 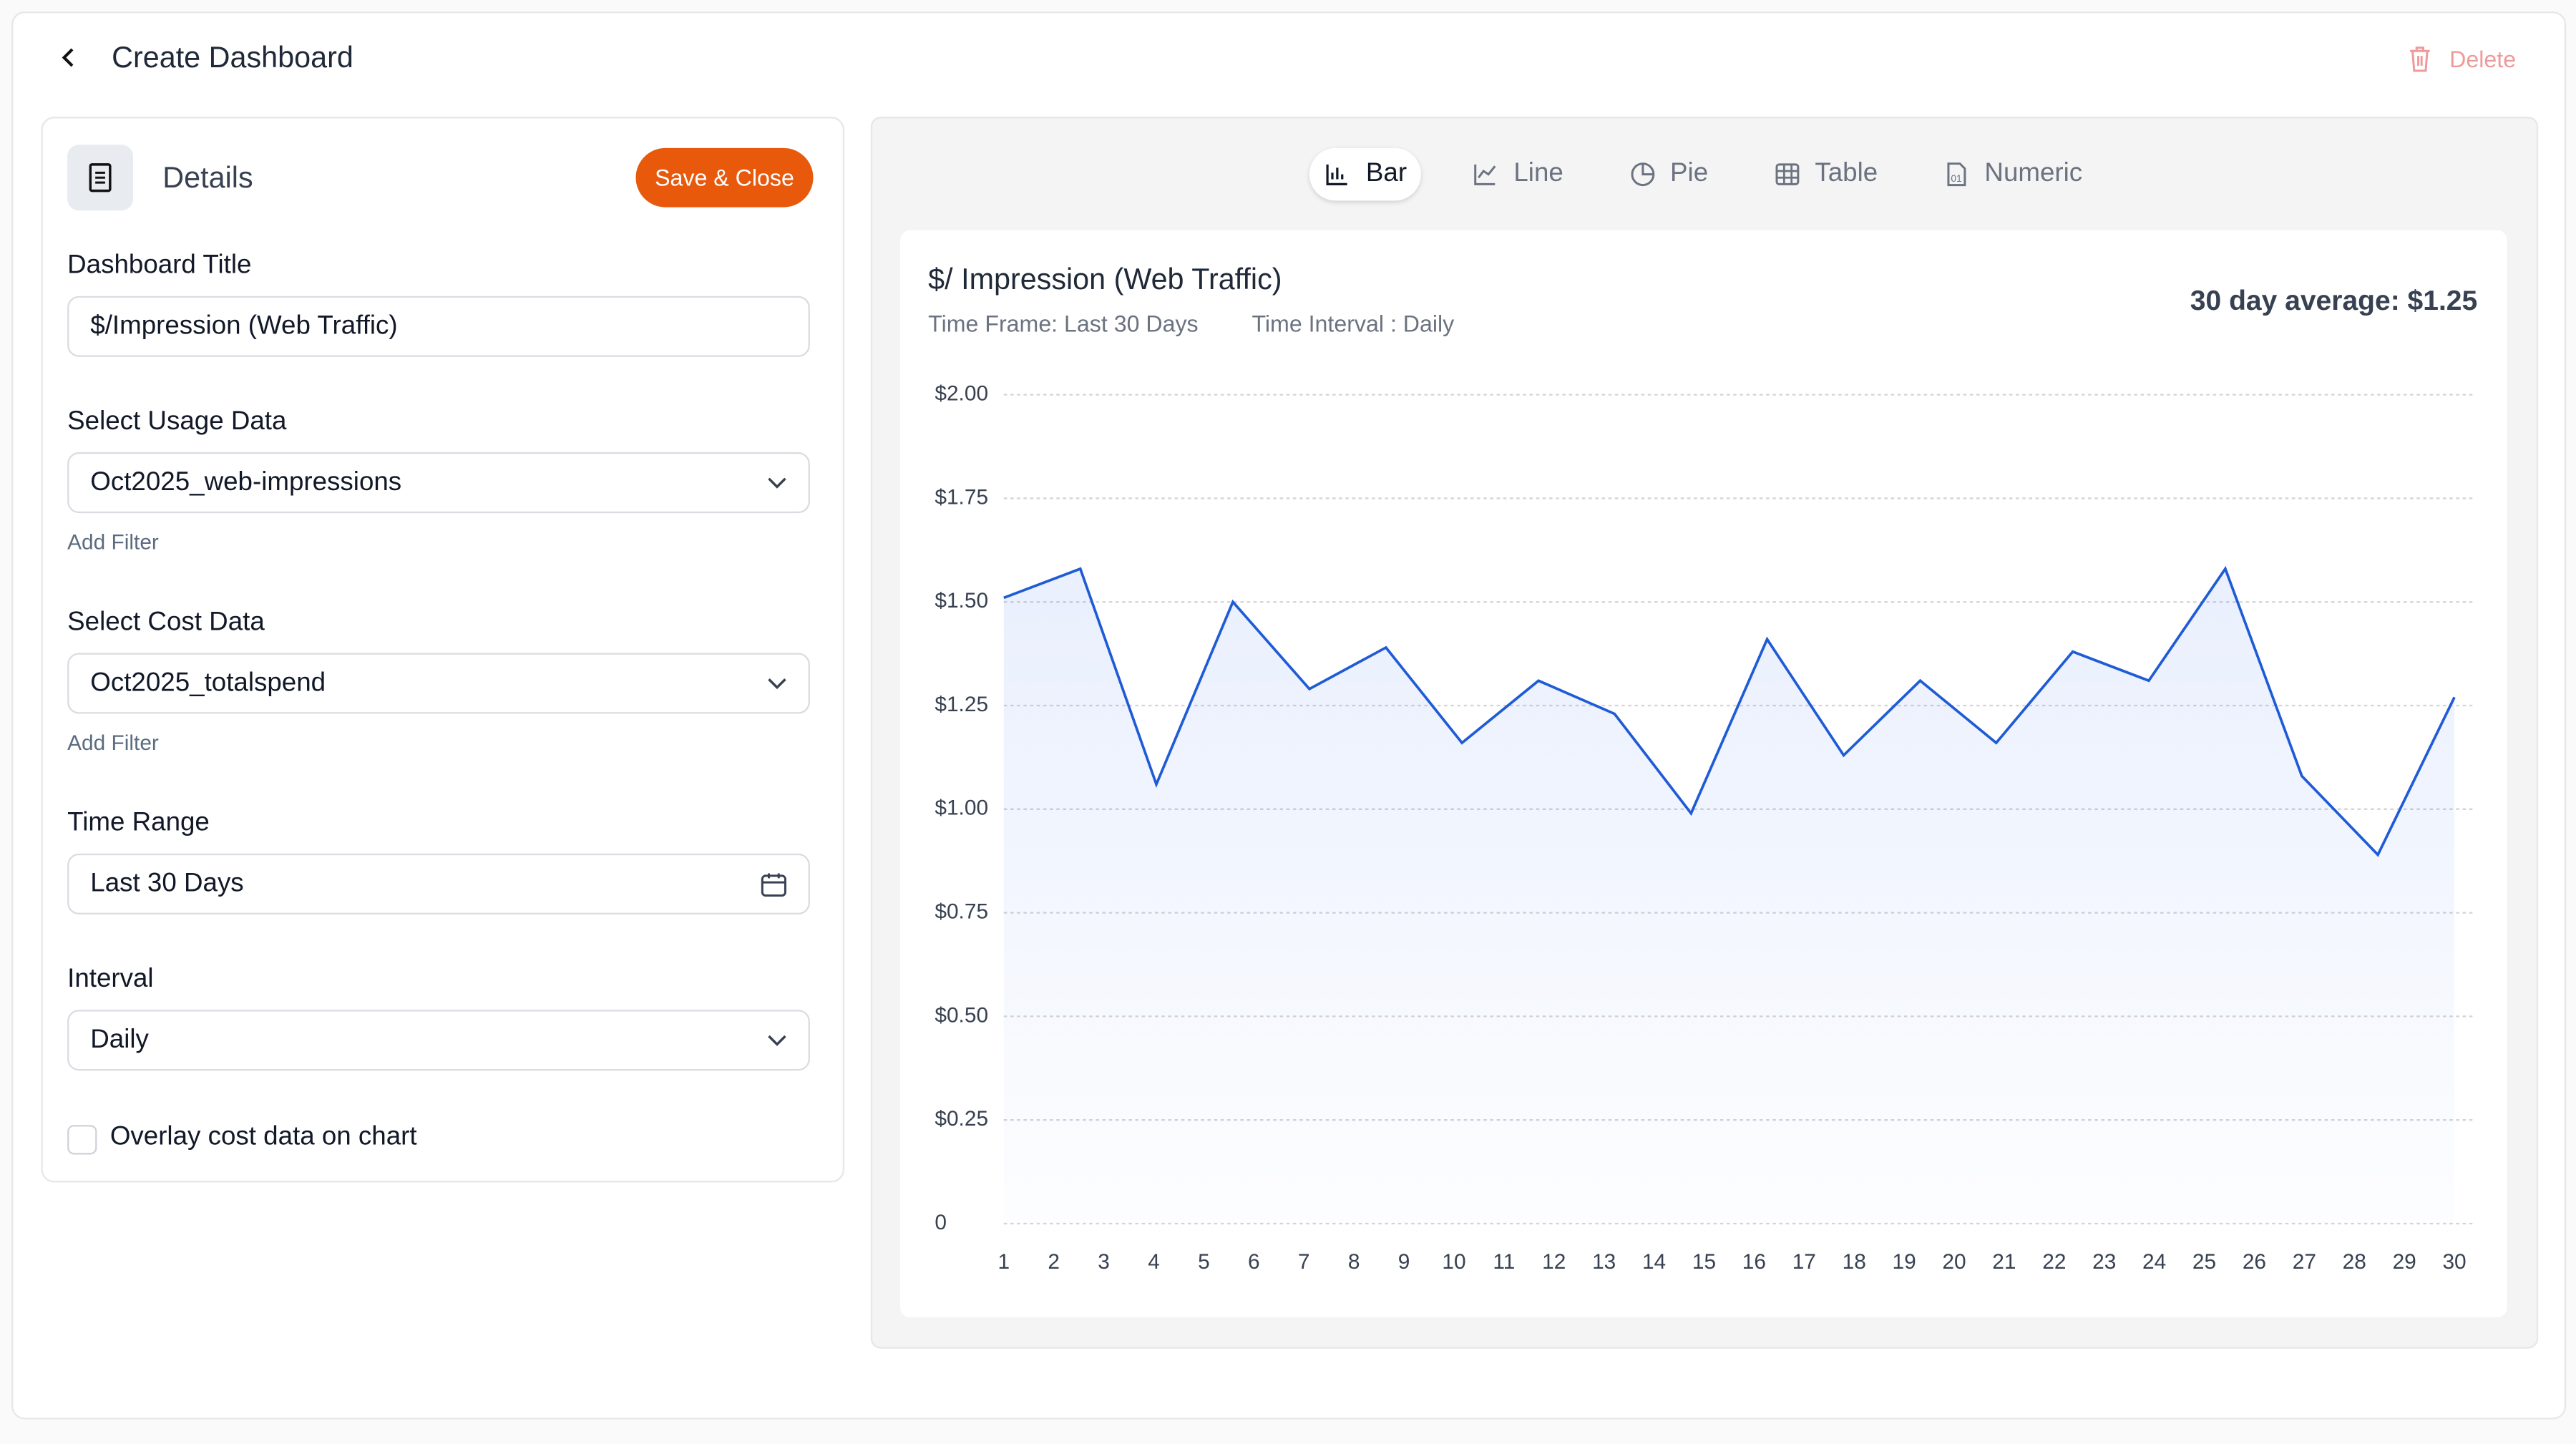 What do you see at coordinates (438, 1040) in the screenshot?
I see `select: Daily` at bounding box center [438, 1040].